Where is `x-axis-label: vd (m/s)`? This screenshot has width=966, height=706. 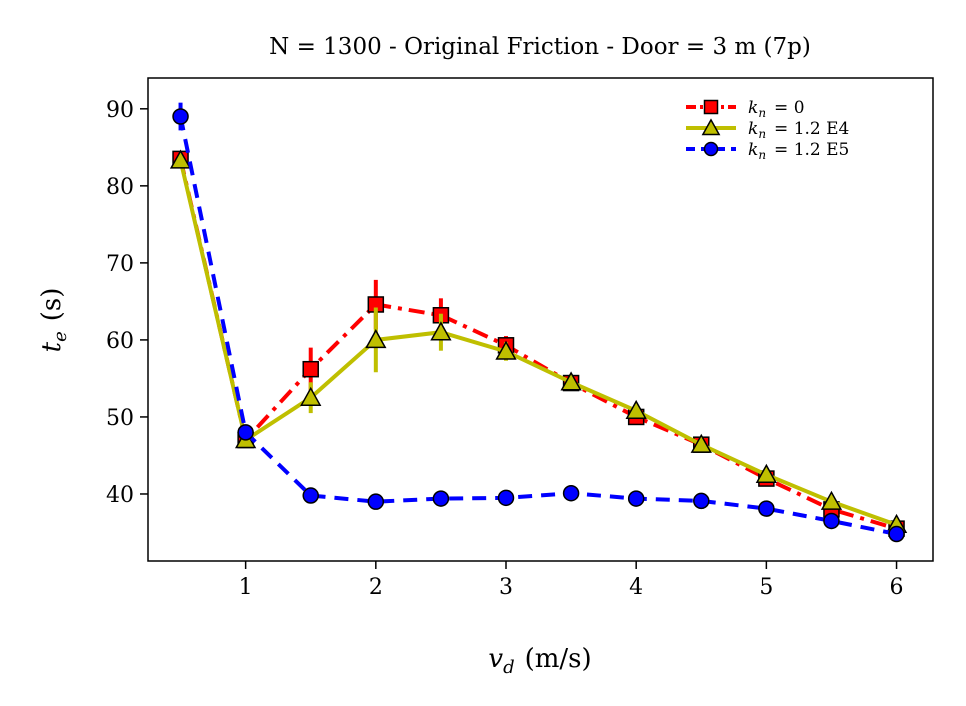 x-axis-label: vd (m/s) is located at coordinates (539, 661).